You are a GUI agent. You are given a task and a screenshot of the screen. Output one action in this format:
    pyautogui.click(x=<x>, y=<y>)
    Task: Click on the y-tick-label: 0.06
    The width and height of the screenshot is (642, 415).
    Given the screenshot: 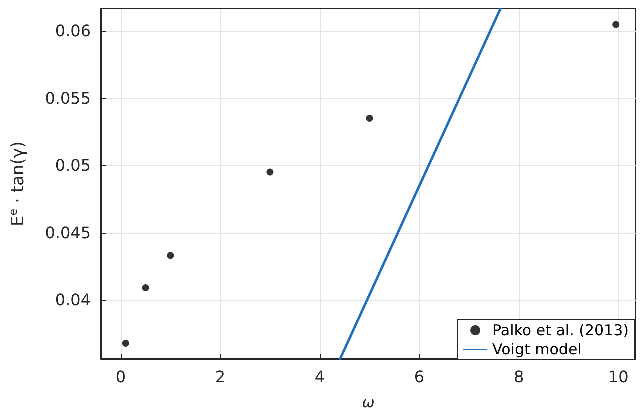 What is the action you would take?
    pyautogui.click(x=73, y=31)
    